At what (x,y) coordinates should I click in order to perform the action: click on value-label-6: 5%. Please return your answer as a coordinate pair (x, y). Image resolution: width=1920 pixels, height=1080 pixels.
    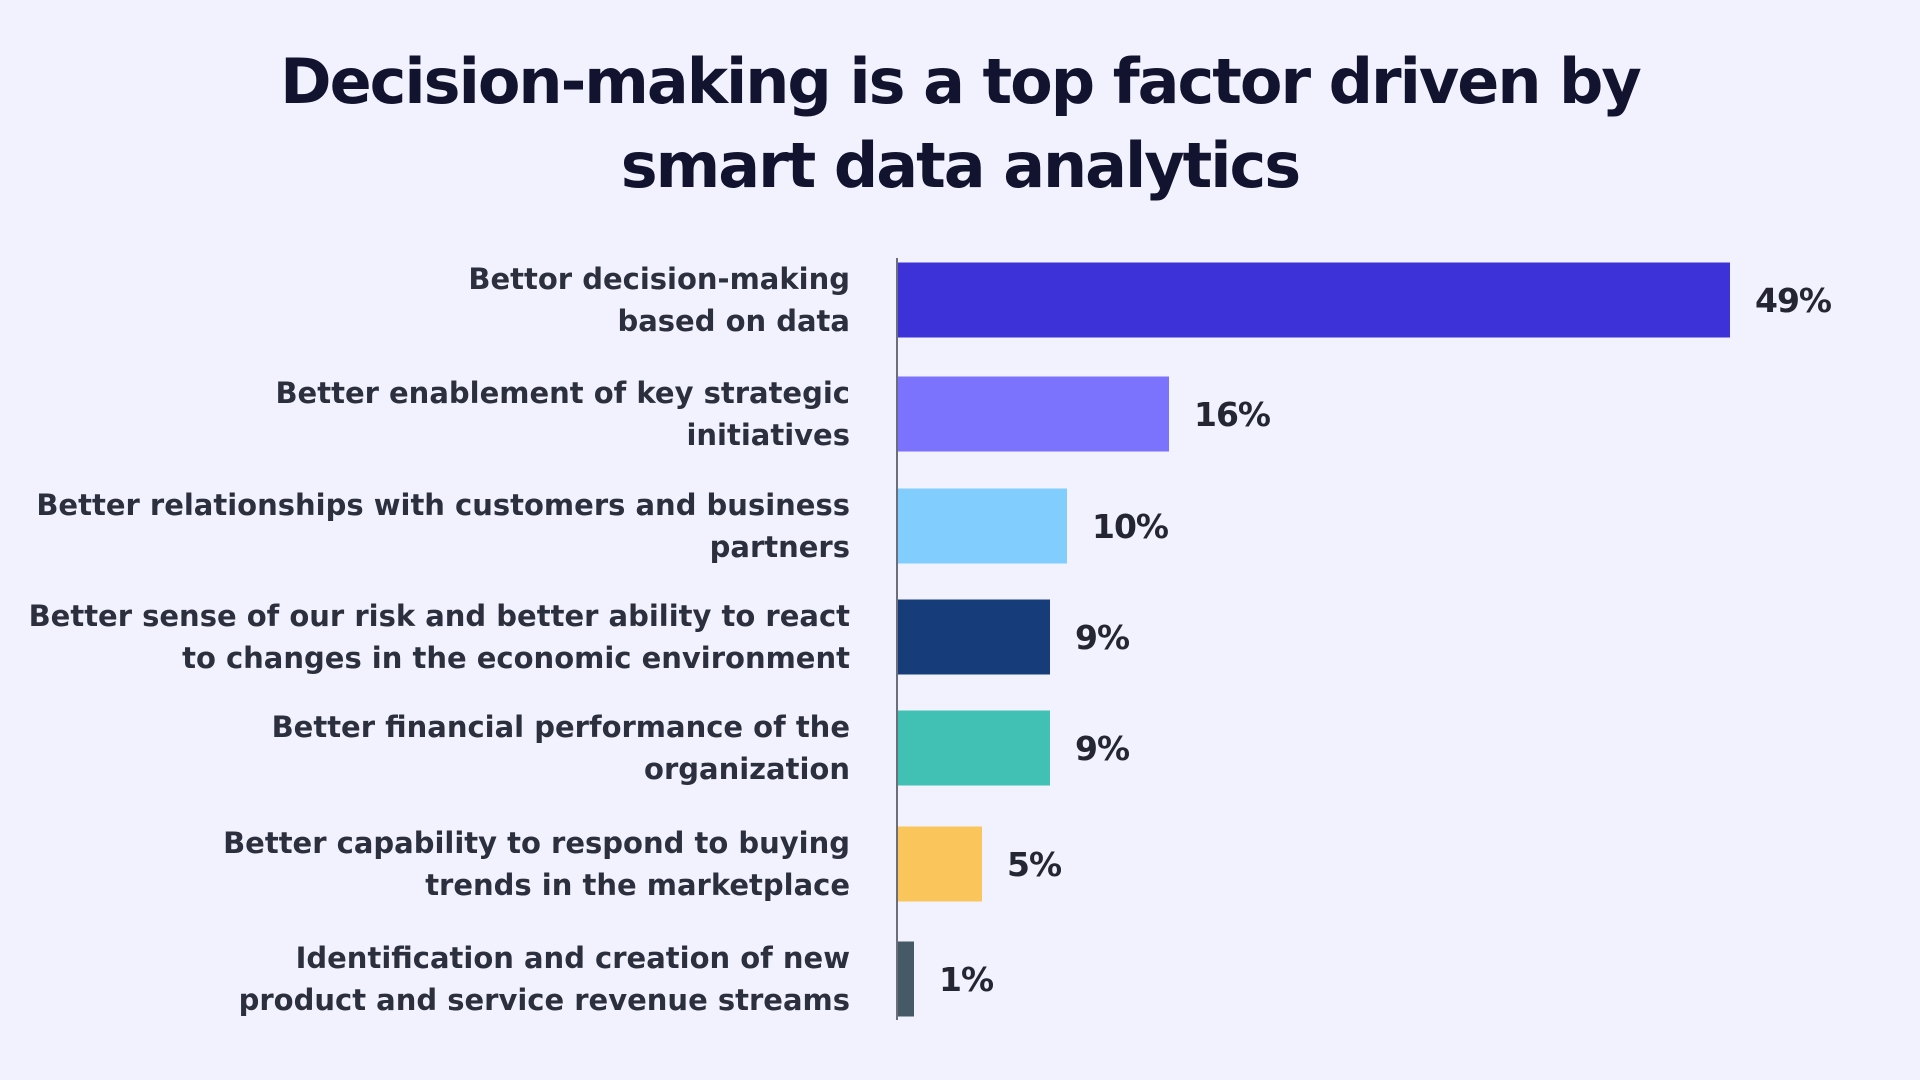
    Looking at the image, I should click on (1034, 864).